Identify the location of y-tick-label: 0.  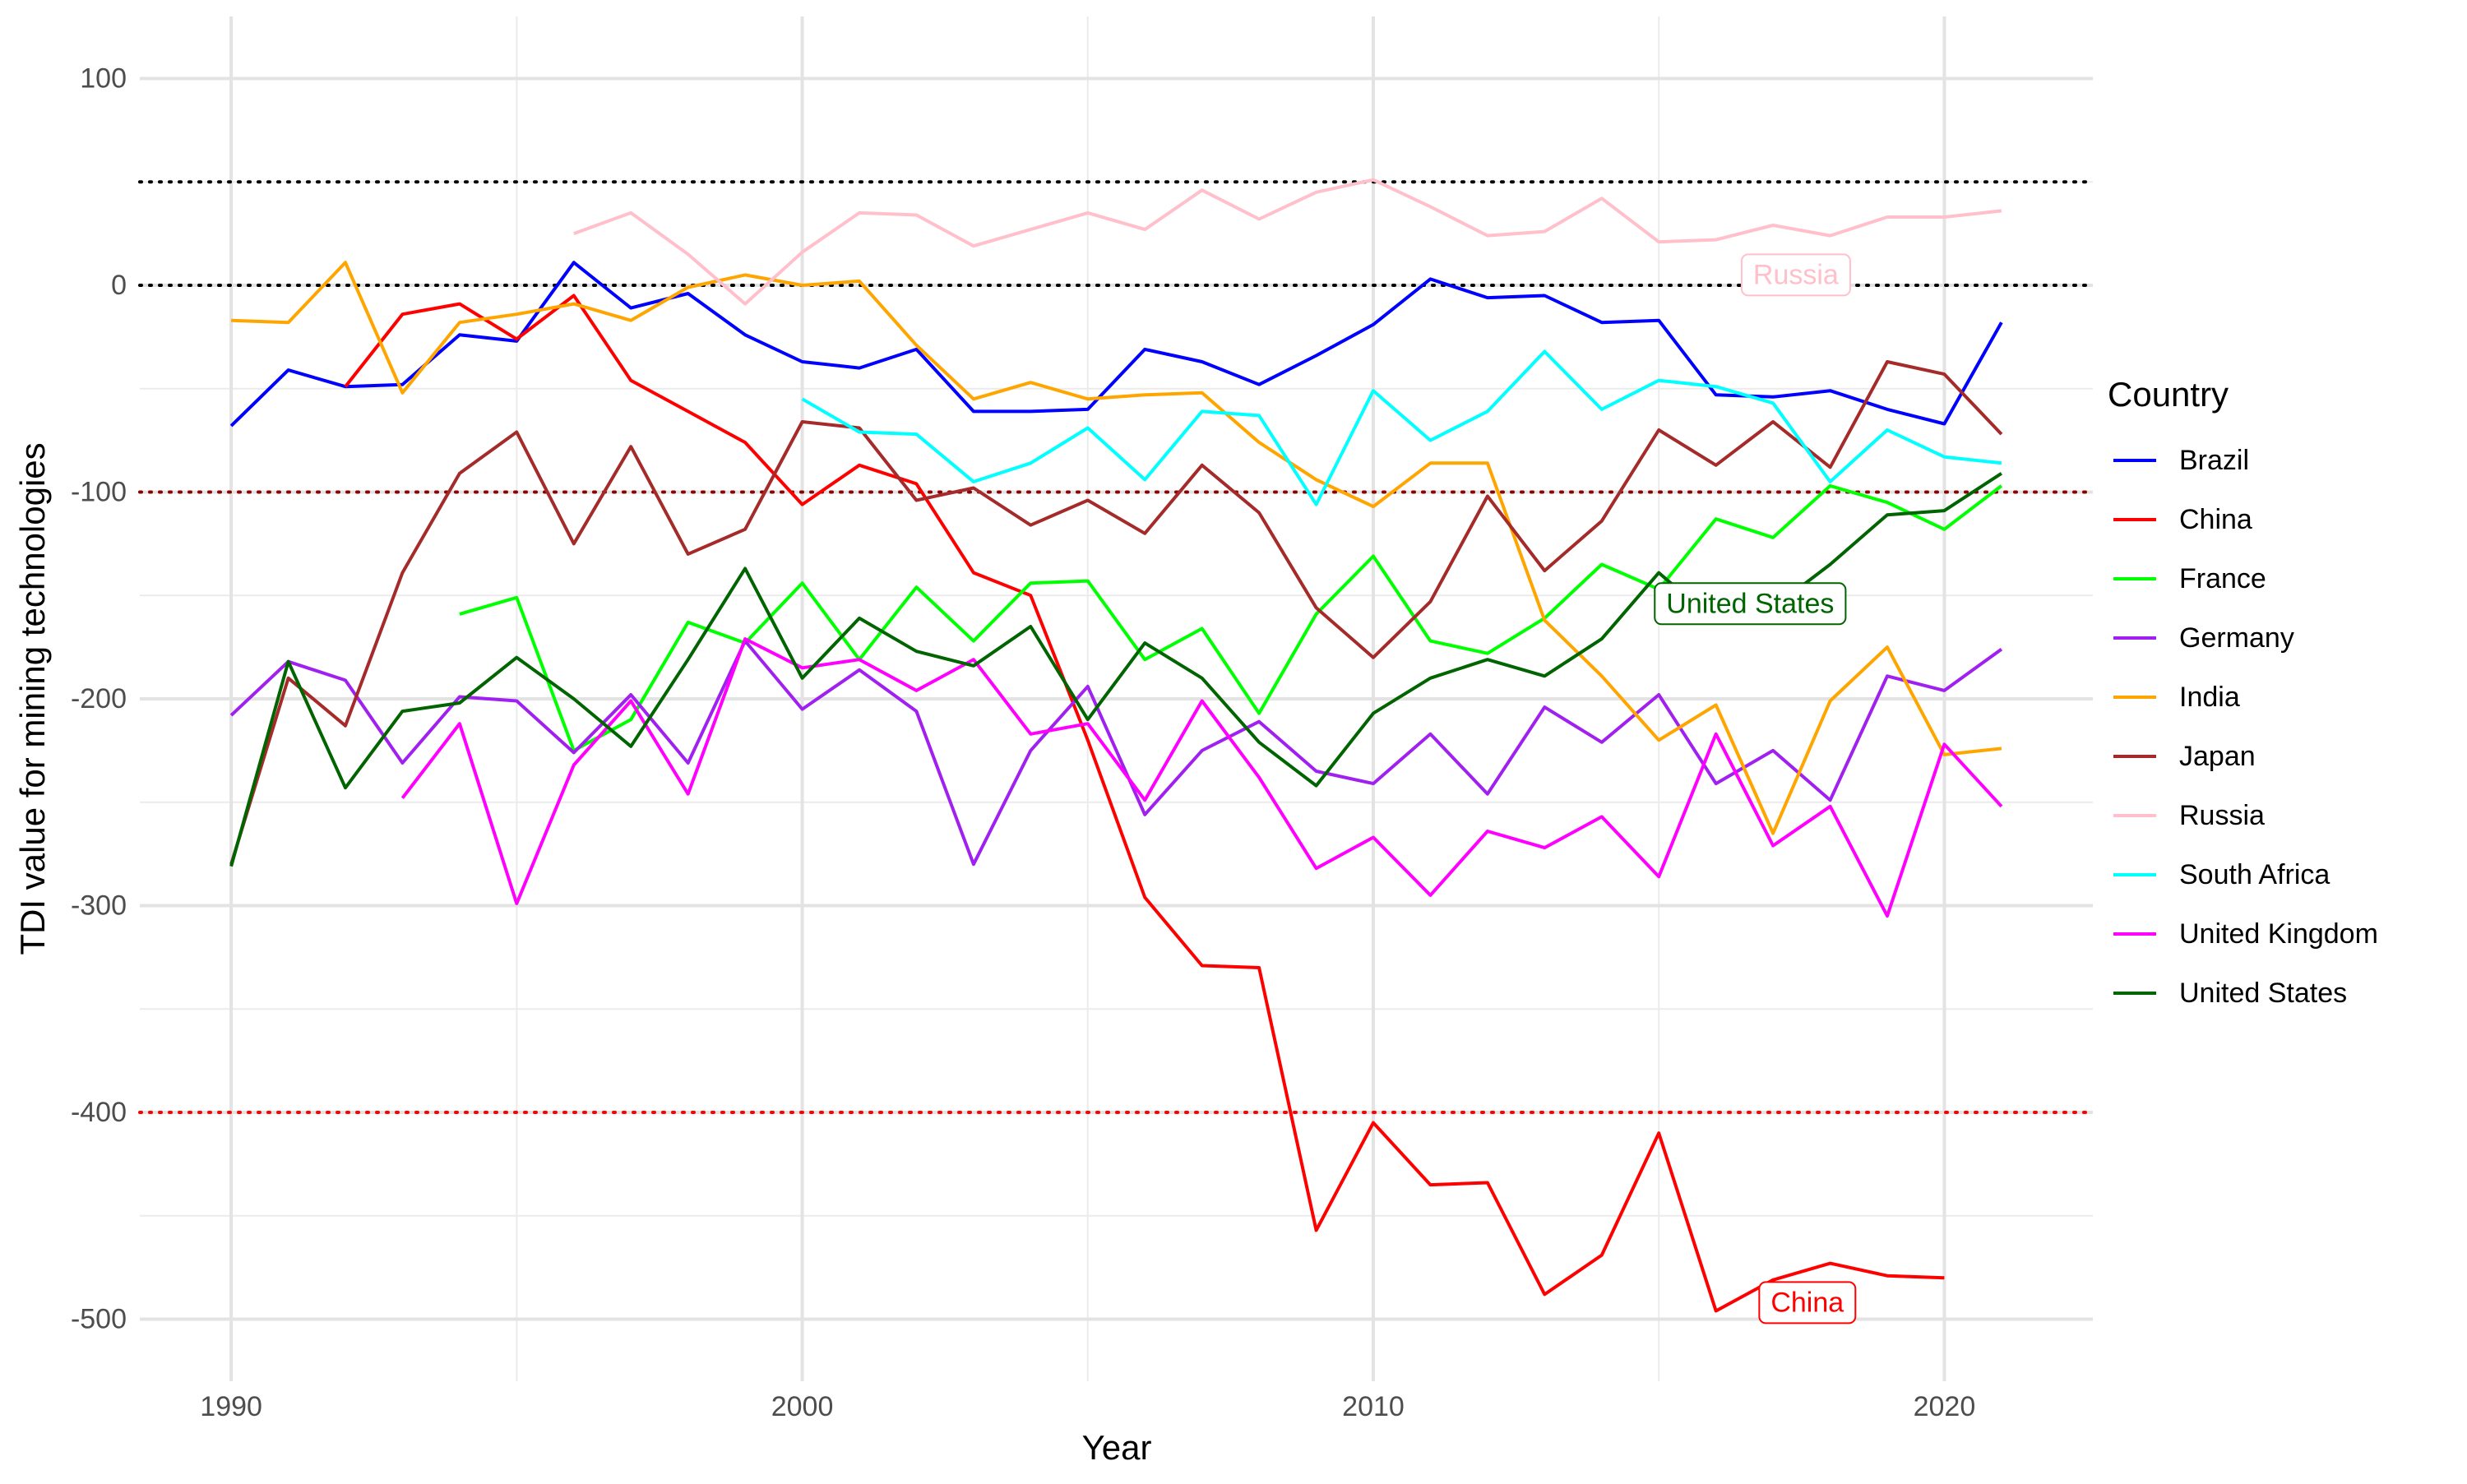
(119, 286).